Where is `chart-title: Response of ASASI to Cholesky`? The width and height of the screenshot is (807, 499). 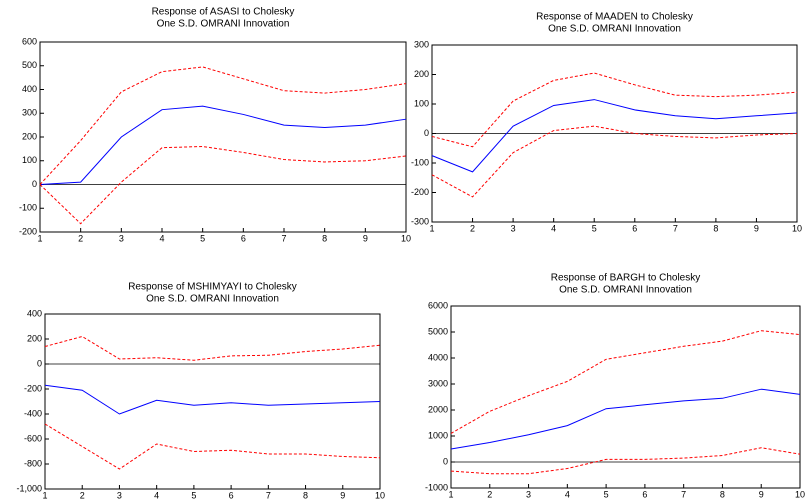 chart-title: Response of ASASI to Cholesky is located at coordinates (223, 12).